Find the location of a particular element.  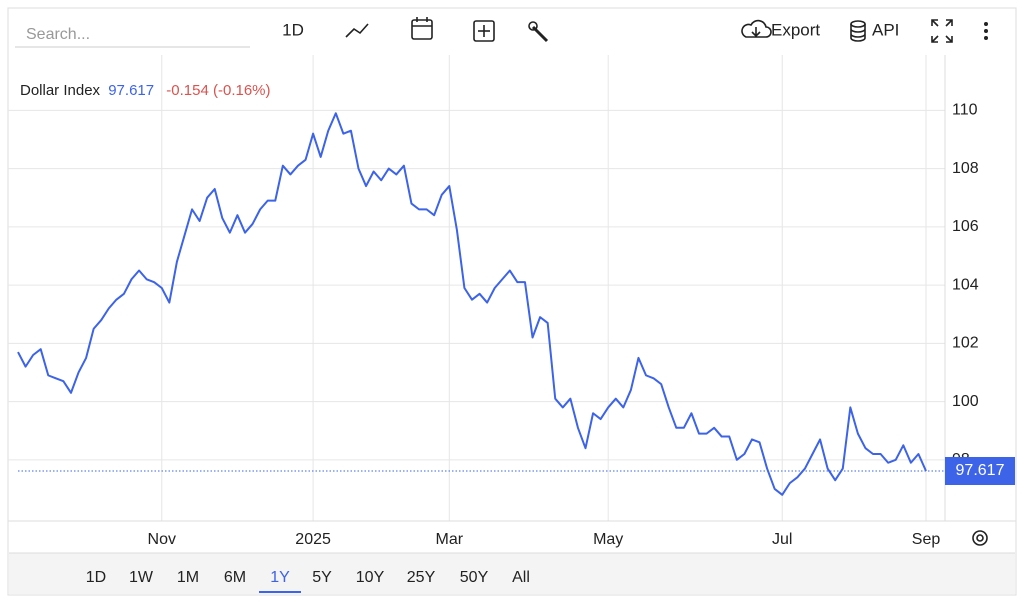

y-tick-label: 110 is located at coordinates (965, 110).